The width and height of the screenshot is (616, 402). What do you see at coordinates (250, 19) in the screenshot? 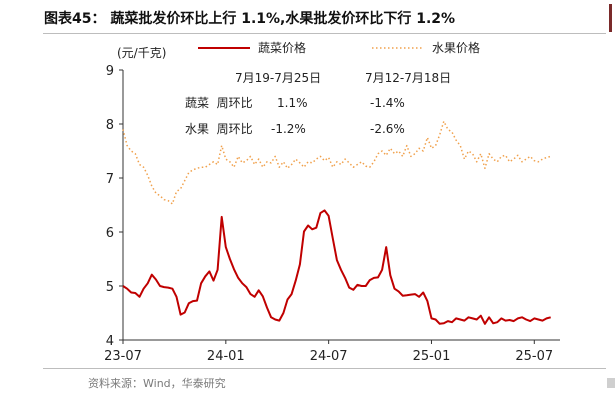
I see `figure-title: 图表45： 蔬菜批发价环比上行 1.1%,水果批发价环比下行 1.2%` at bounding box center [250, 19].